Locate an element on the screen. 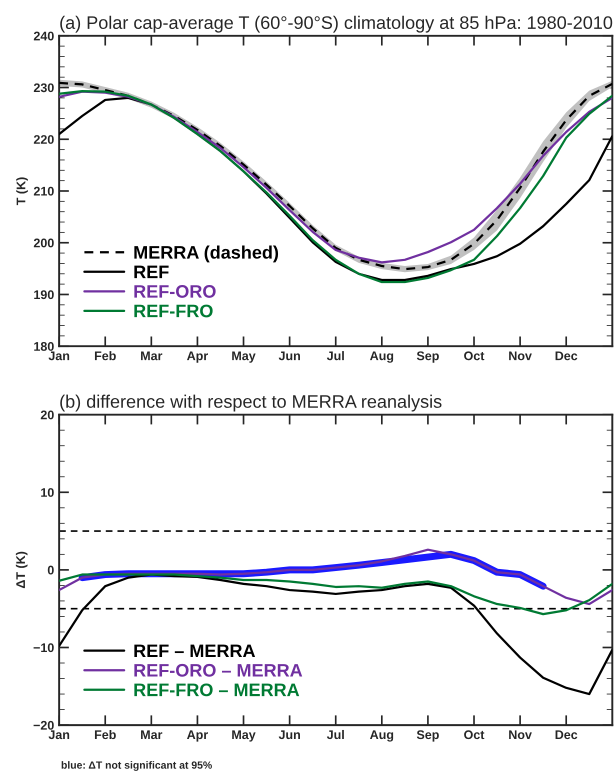 This screenshot has width=616, height=778. y-tick-label: −10 is located at coordinates (44, 647).